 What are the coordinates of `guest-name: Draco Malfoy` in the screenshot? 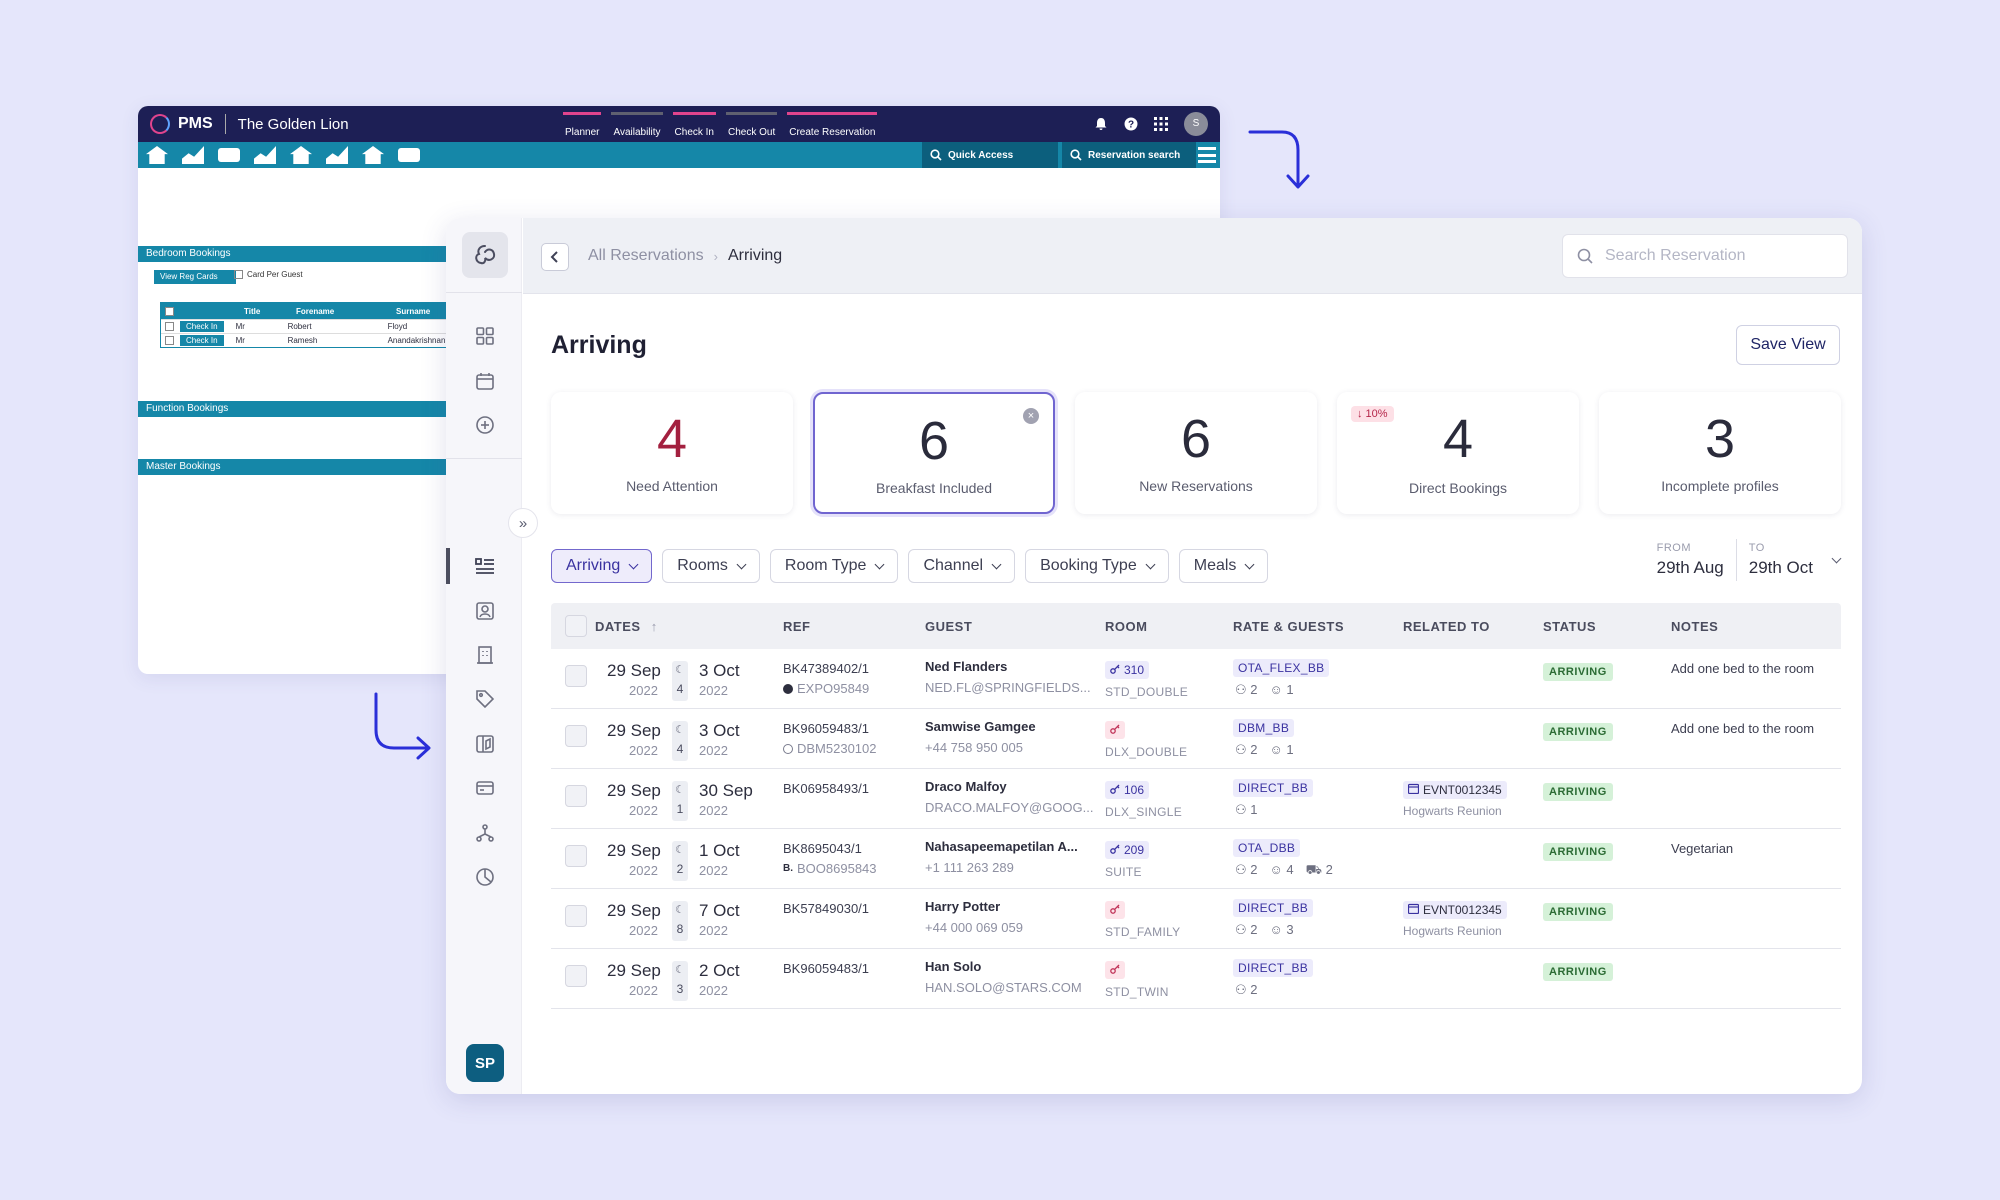 It's located at (966, 786).